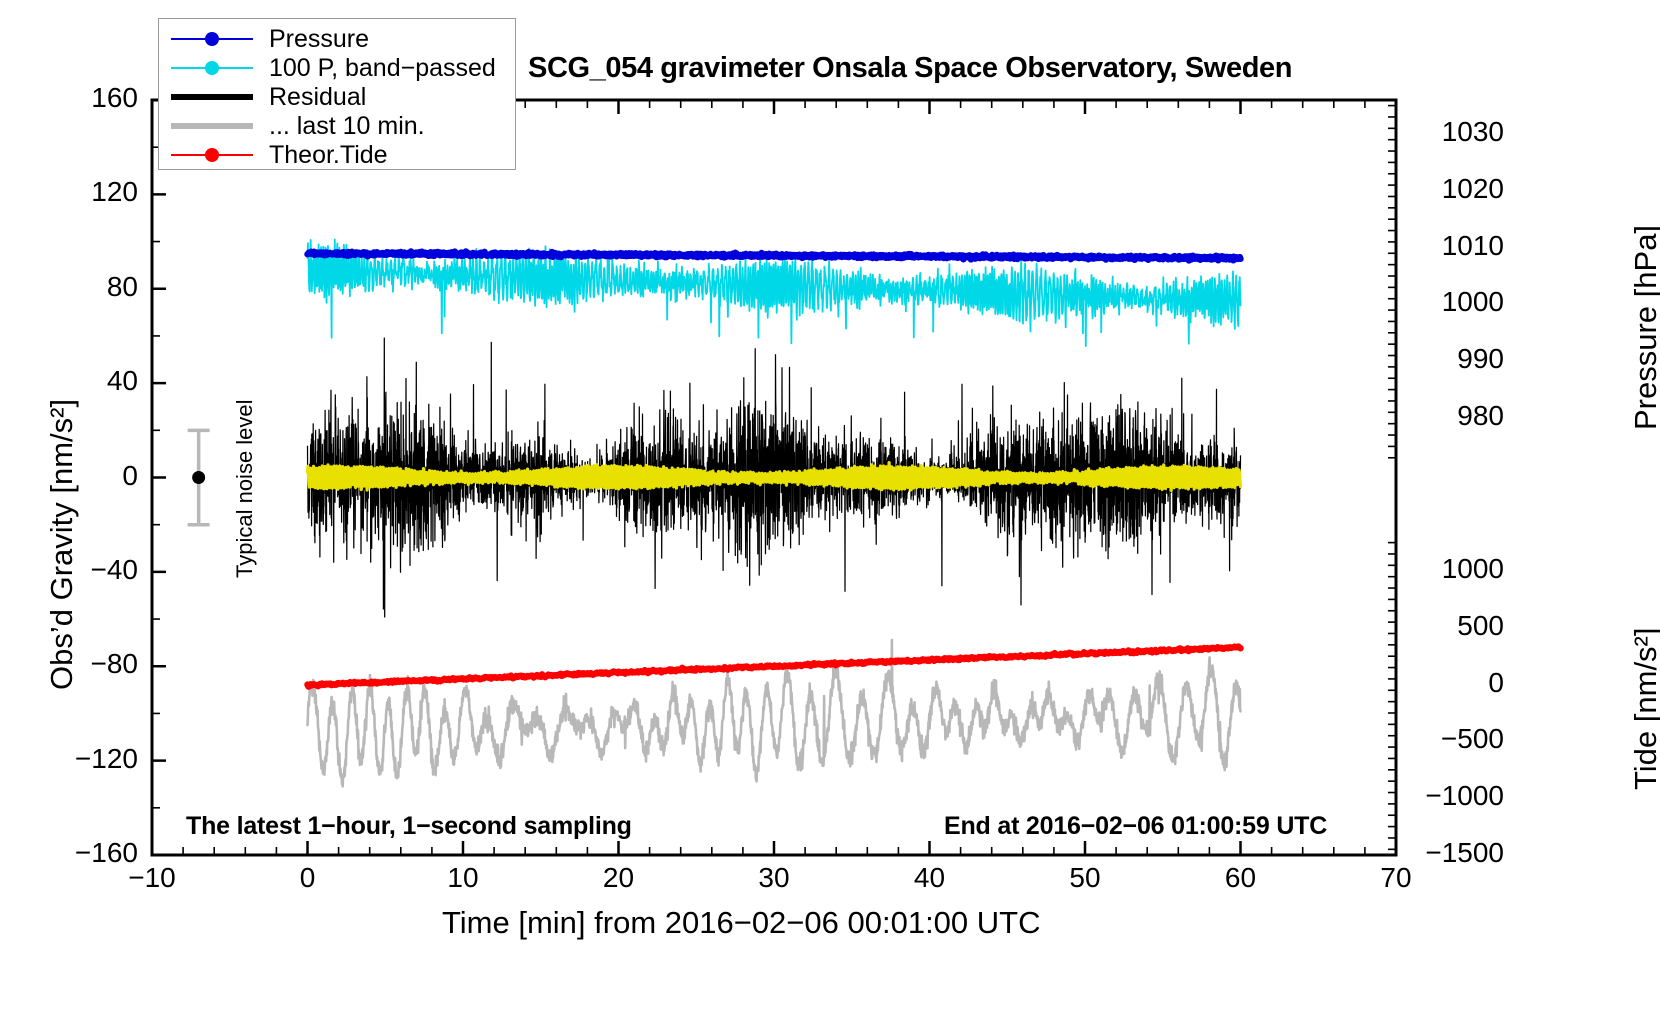 Image resolution: width=1660 pixels, height=1020 pixels. Describe the element at coordinates (774, 256) in the screenshot. I see `series-pressure` at that location.